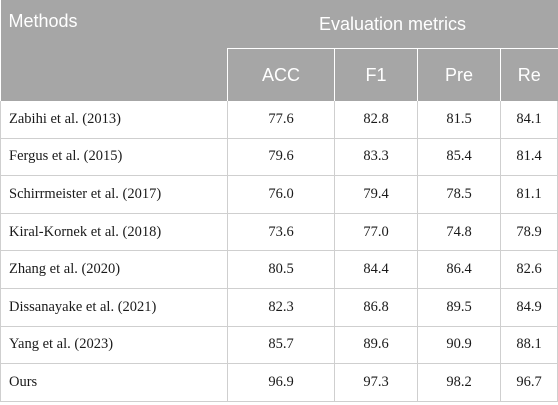 The height and width of the screenshot is (405, 558). Describe the element at coordinates (114, 232) in the screenshot. I see `method-cell: Kiral-Kornek et al. (2018)` at that location.